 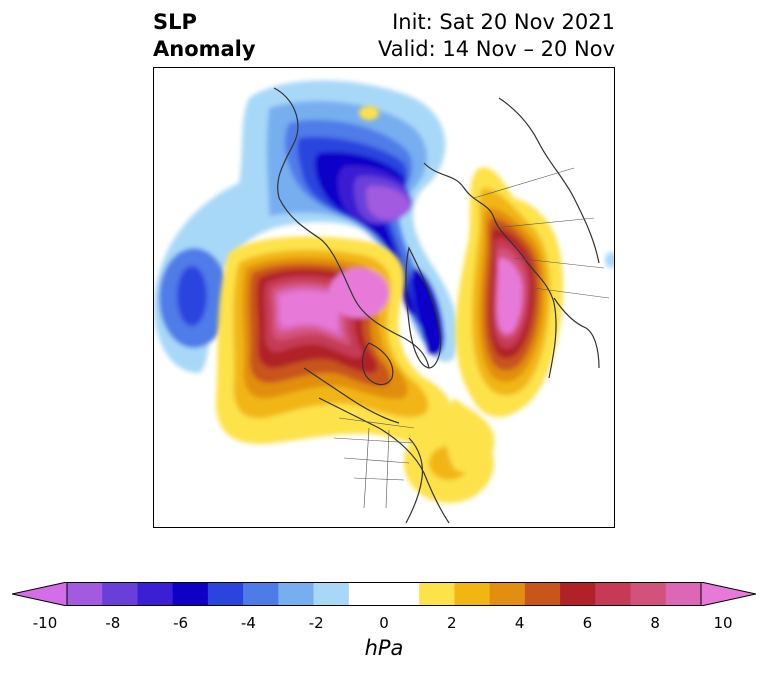 What do you see at coordinates (414, 480) in the screenshot?
I see `coastline-us-east` at bounding box center [414, 480].